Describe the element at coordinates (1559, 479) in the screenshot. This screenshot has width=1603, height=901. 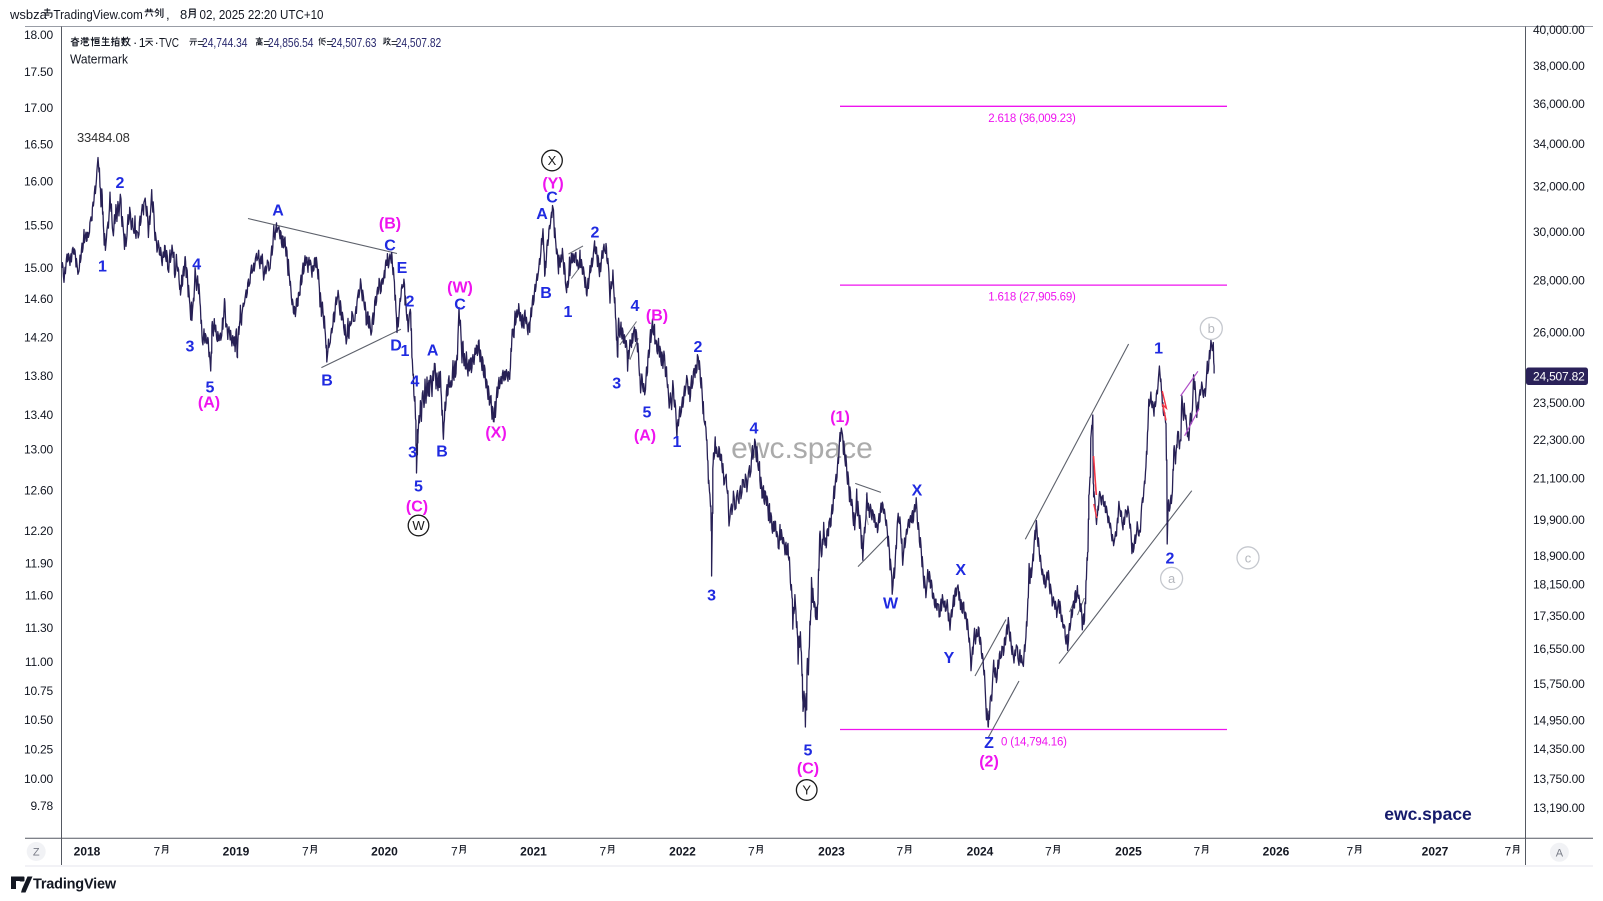
I see `svg-text: 21,100.00` at that location.